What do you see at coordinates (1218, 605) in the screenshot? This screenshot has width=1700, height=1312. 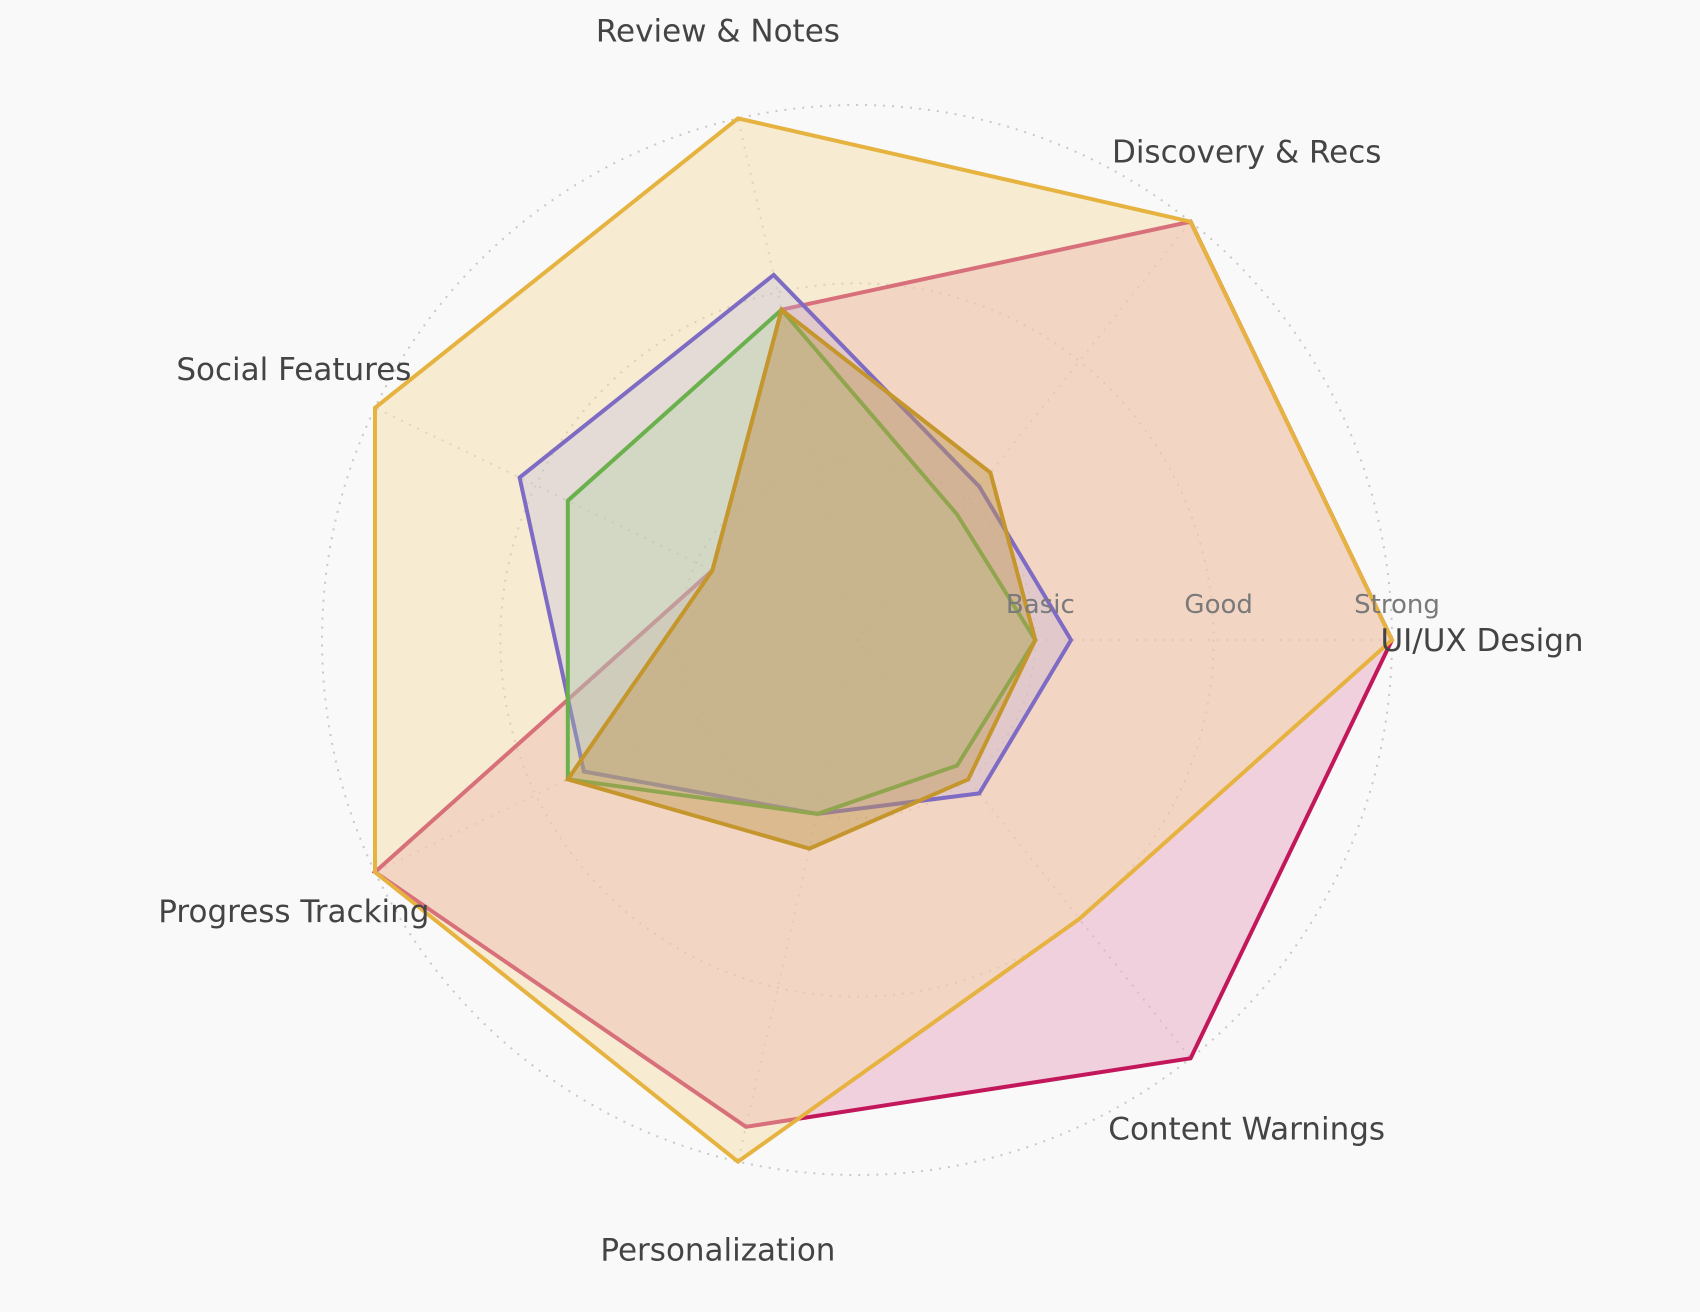 I see `level-label: Good` at bounding box center [1218, 605].